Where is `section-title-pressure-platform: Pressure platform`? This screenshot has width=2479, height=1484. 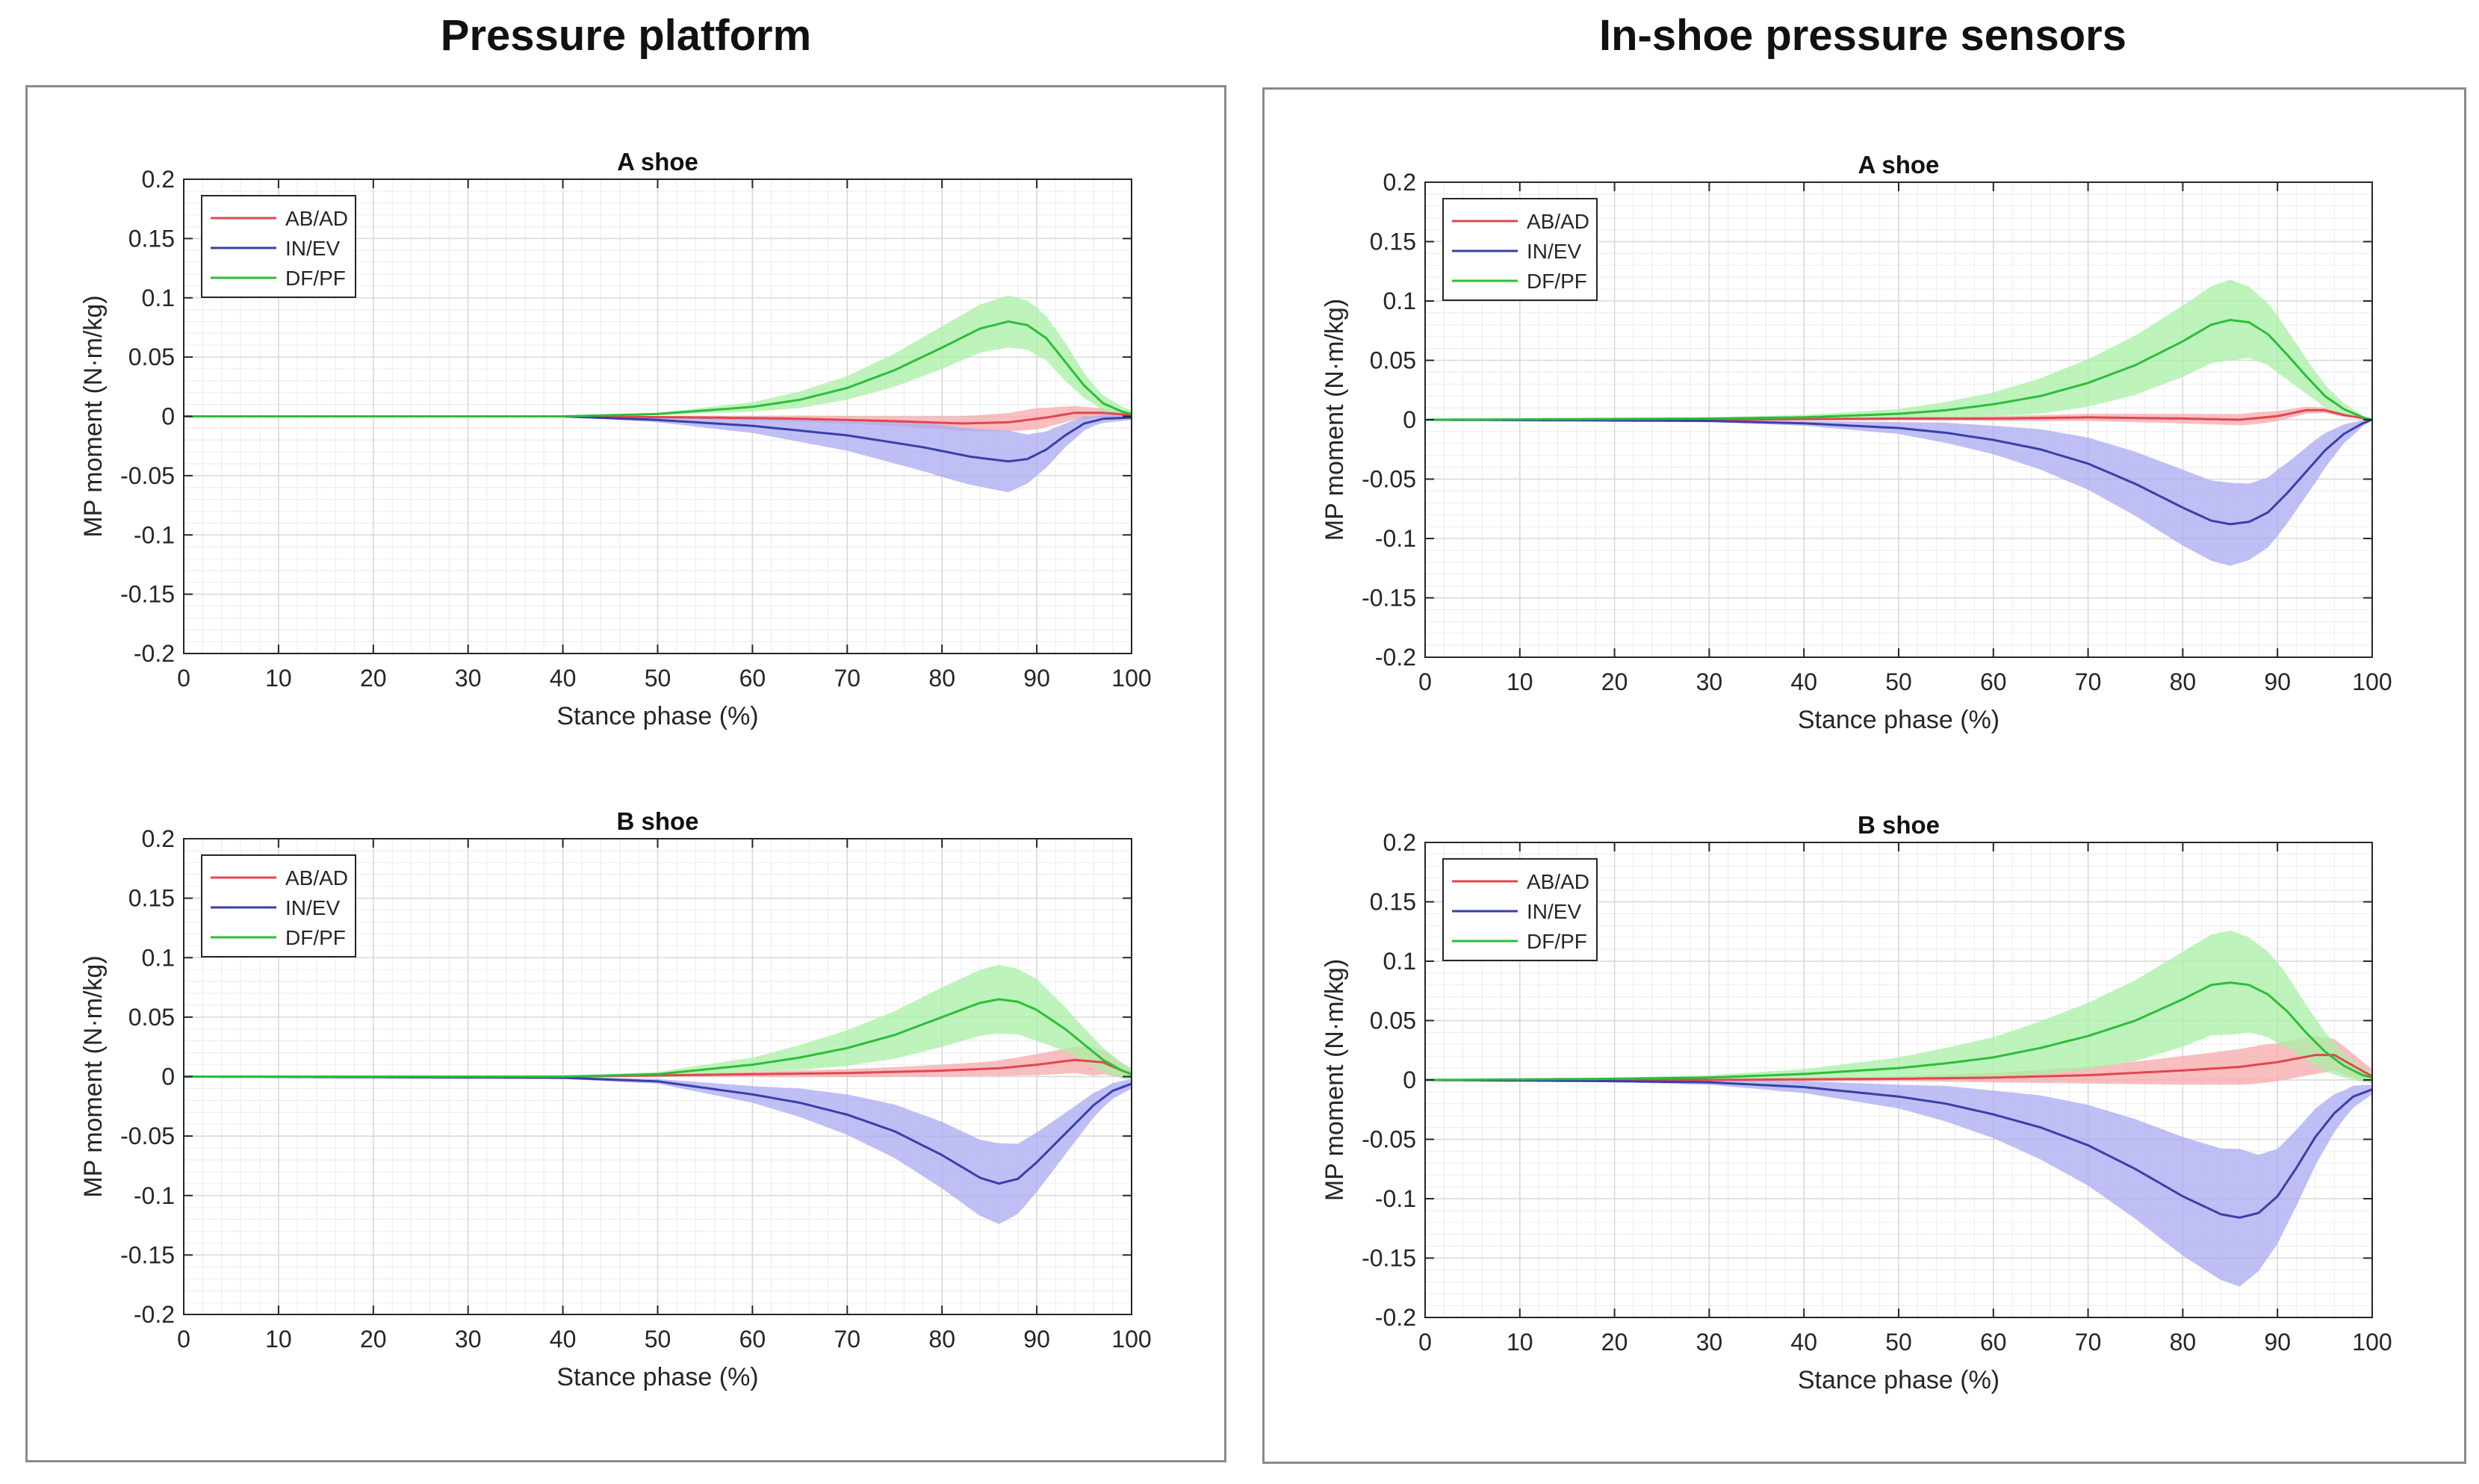
section-title-pressure-platform: Pressure platform is located at coordinates (626, 36).